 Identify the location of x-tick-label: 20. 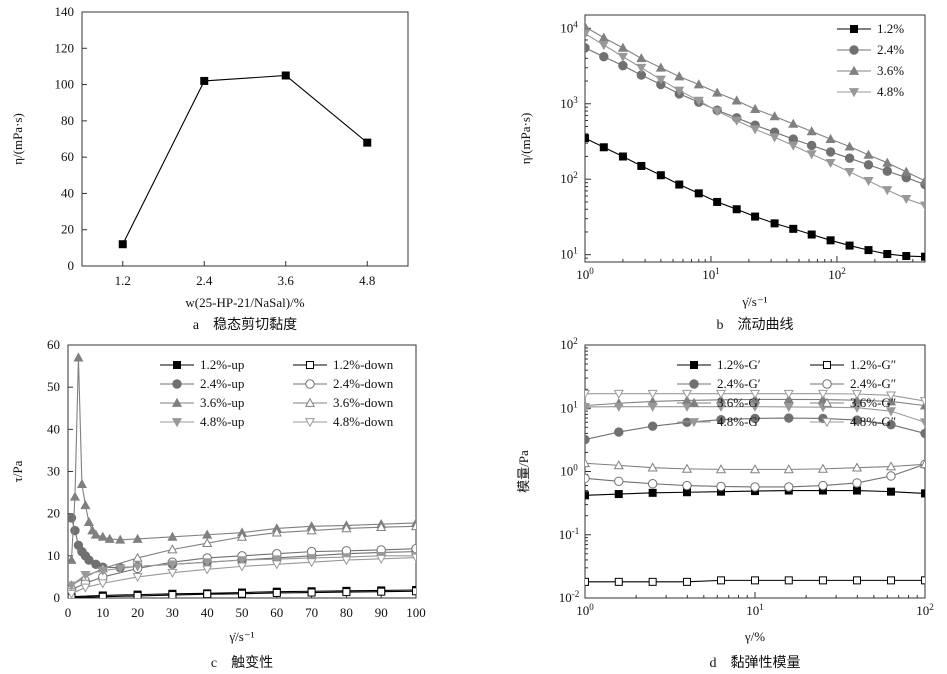
(137, 612).